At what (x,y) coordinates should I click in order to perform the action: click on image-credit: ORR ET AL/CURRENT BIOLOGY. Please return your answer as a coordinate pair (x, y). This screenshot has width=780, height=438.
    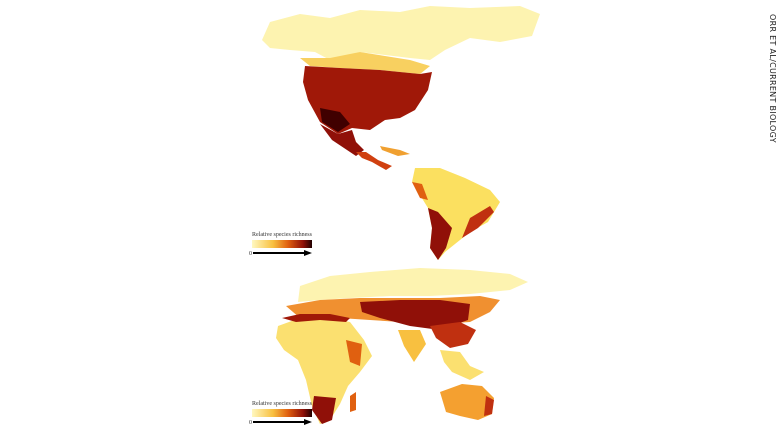
    Looking at the image, I should click on (772, 78).